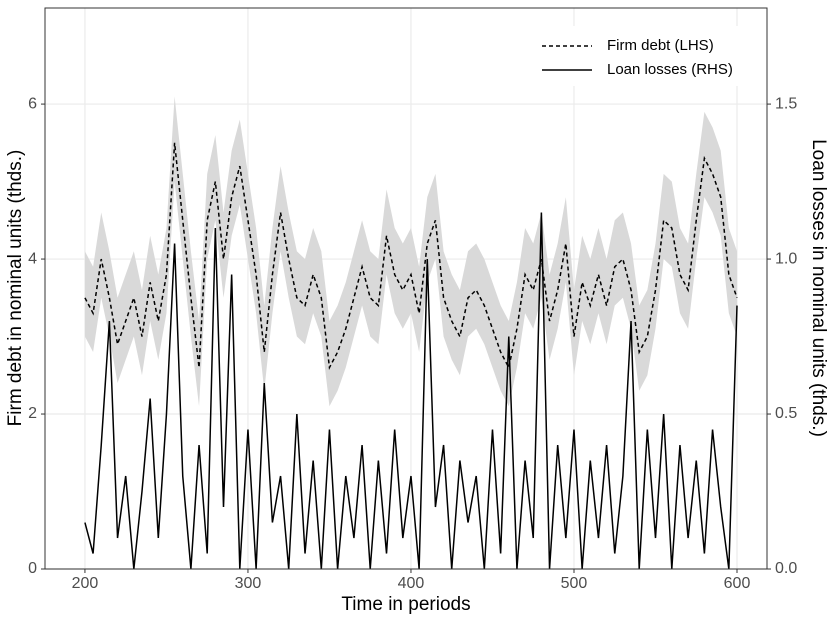 This screenshot has width=830, height=623. I want to click on legend-label: Loan losses (RHS), so click(670, 69).